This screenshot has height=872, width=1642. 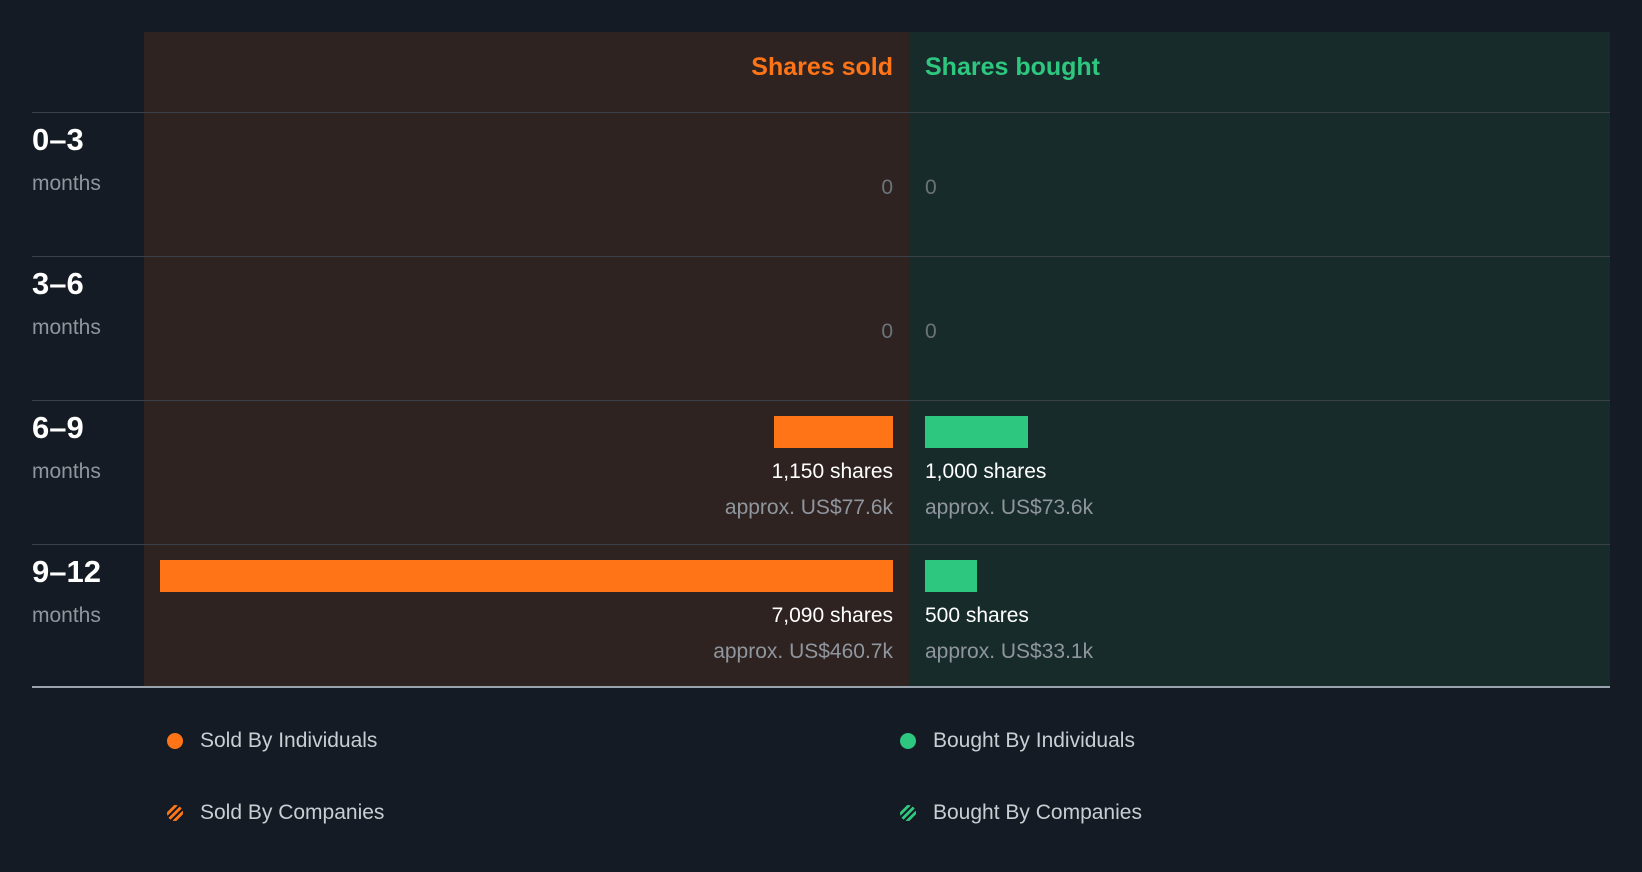 I want to click on legend-label: Sold By Companies, so click(x=292, y=812).